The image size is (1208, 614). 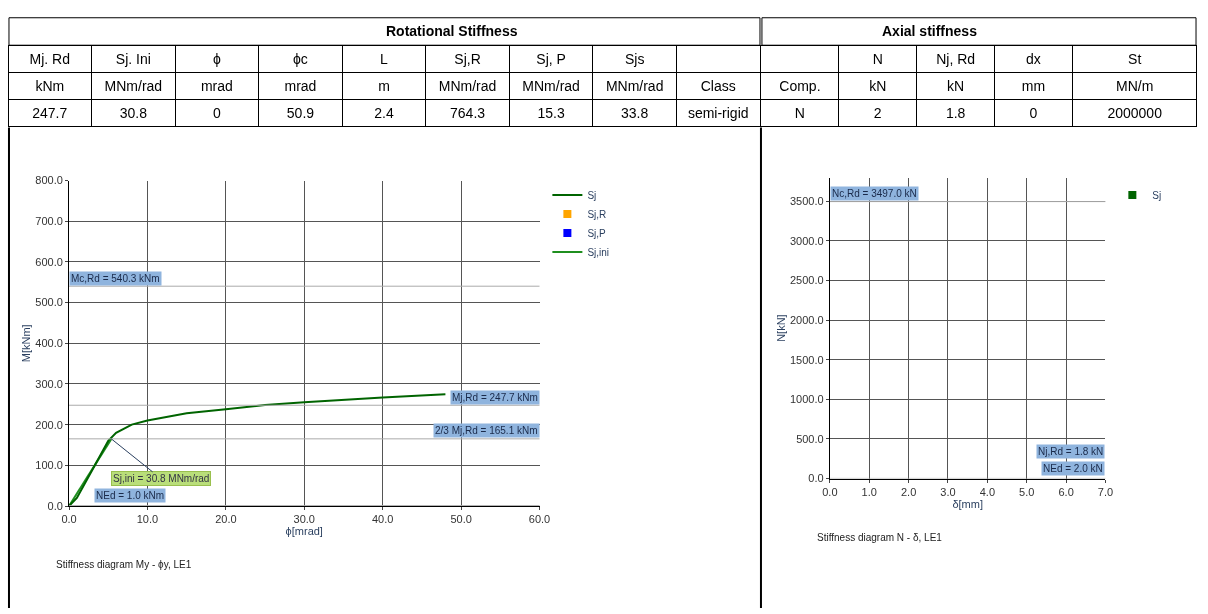 I want to click on text: Class, so click(x=718, y=85).